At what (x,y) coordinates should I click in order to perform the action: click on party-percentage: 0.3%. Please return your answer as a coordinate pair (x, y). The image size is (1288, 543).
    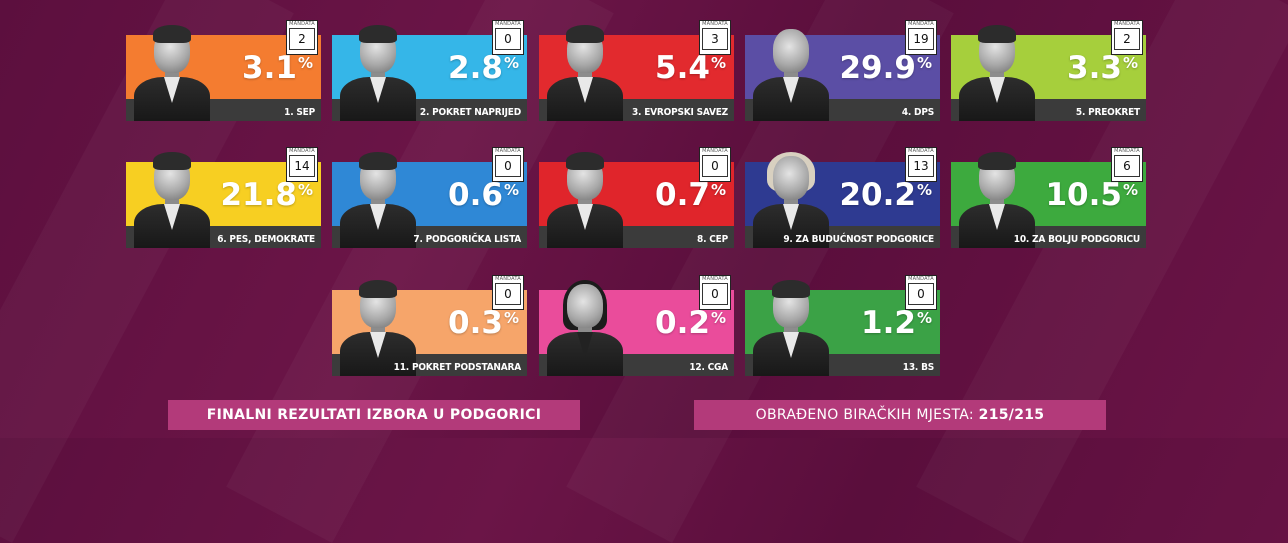
    Looking at the image, I should click on (483, 323).